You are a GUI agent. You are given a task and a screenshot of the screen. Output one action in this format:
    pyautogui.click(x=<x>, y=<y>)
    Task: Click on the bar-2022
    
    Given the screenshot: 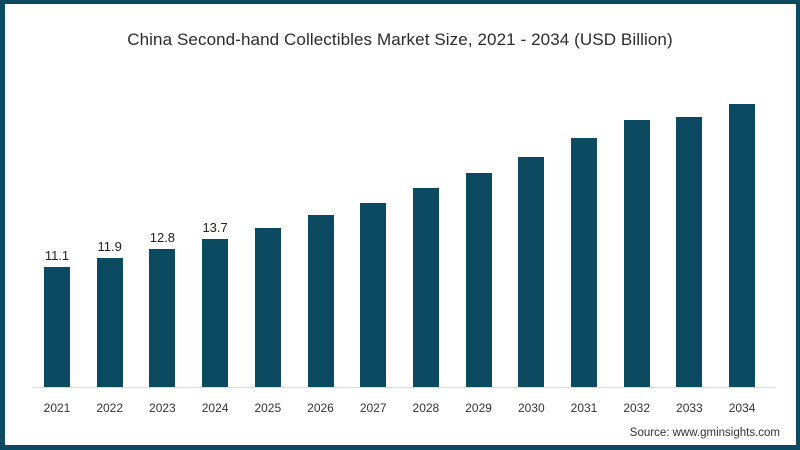 What is the action you would take?
    pyautogui.click(x=109, y=322)
    